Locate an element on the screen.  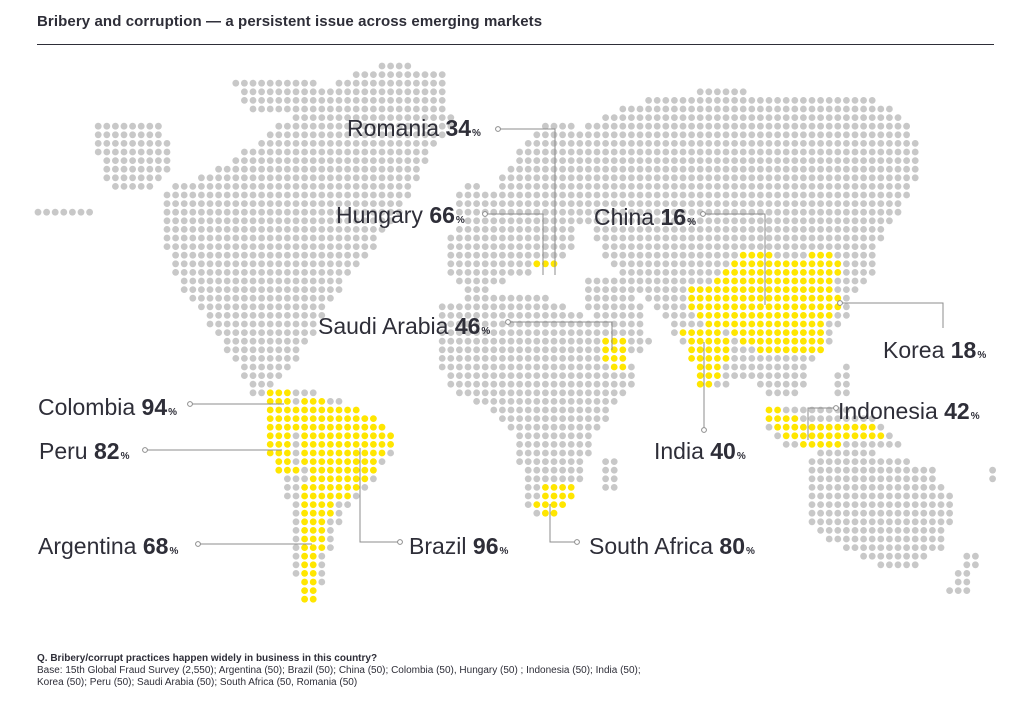
country-label-south-africa: South Africa 80% is located at coordinates (672, 546).